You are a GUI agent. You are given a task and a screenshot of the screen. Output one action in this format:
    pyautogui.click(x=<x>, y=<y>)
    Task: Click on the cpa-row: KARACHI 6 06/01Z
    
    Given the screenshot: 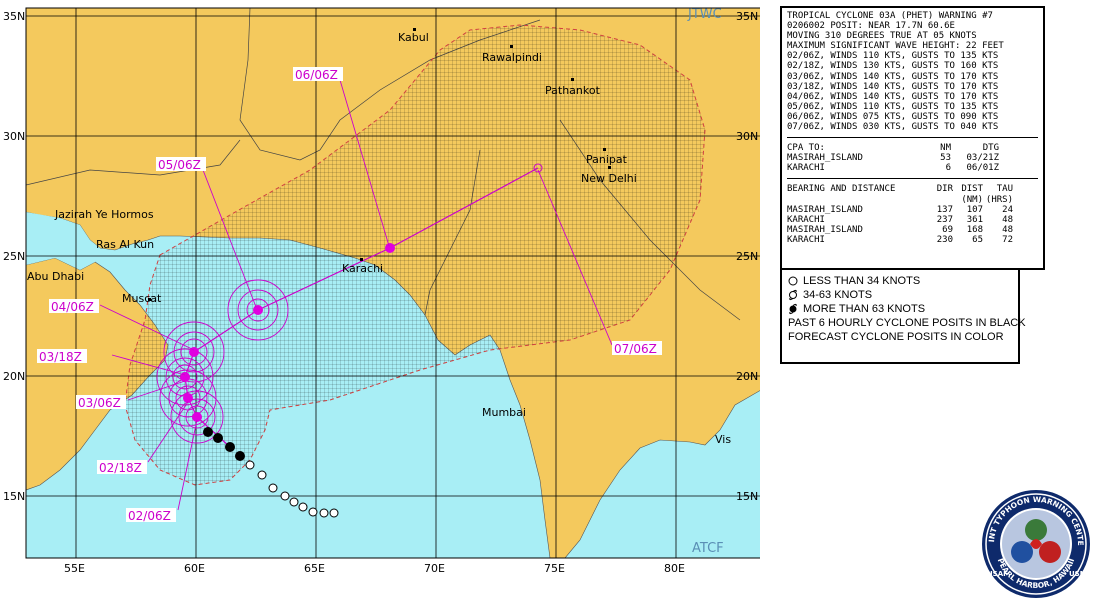 What is the action you would take?
    pyautogui.click(x=912, y=168)
    